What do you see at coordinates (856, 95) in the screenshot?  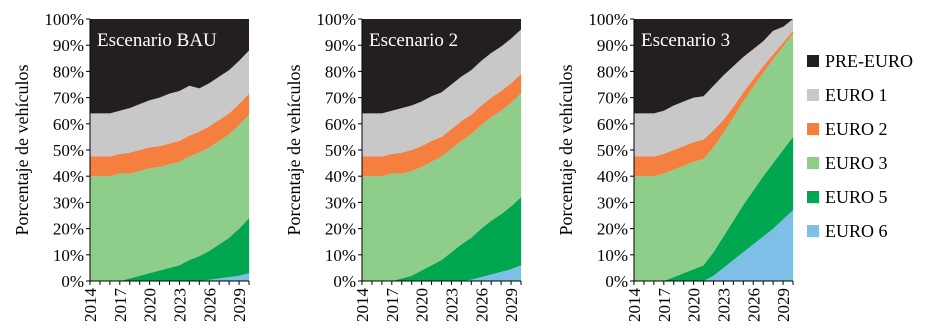 I see `legend-label-euro-1: EURO 1` at bounding box center [856, 95].